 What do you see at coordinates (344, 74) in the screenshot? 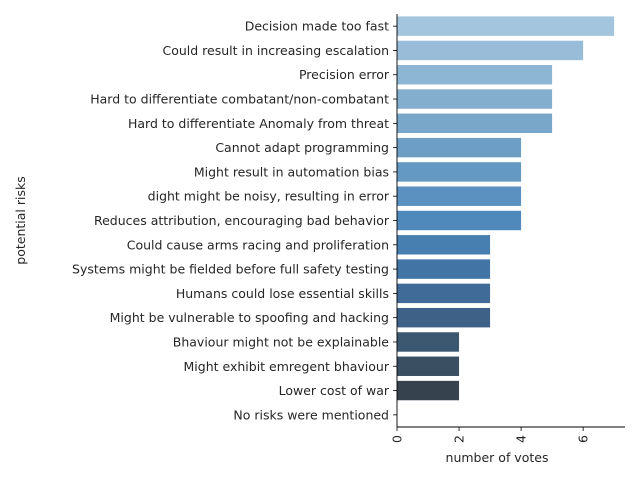
I see `y-tick-label: Precision error` at bounding box center [344, 74].